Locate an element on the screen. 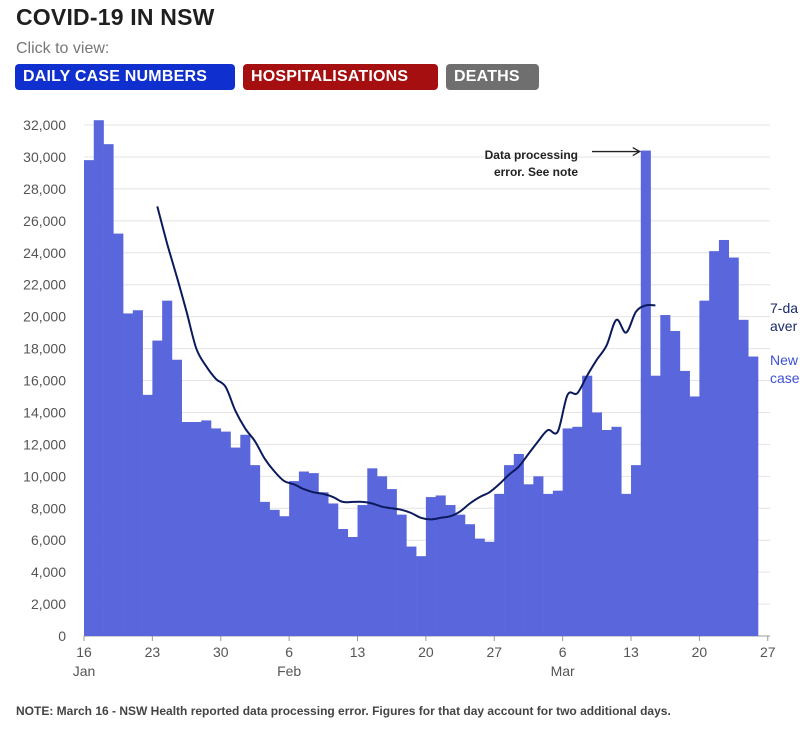 The width and height of the screenshot is (800, 735). y-tick-label: 20,000 is located at coordinates (44, 317).